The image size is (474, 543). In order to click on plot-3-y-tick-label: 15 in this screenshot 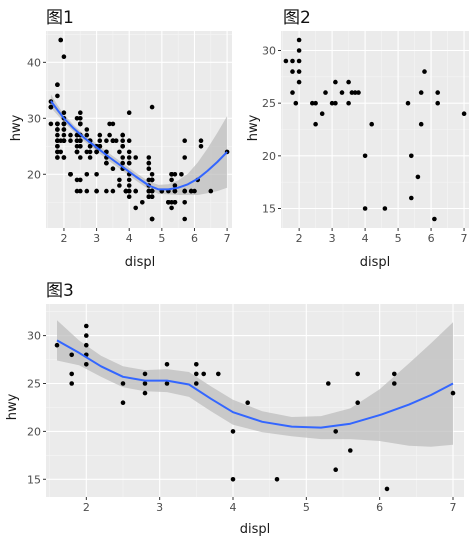, I will do `click(34, 479)`.